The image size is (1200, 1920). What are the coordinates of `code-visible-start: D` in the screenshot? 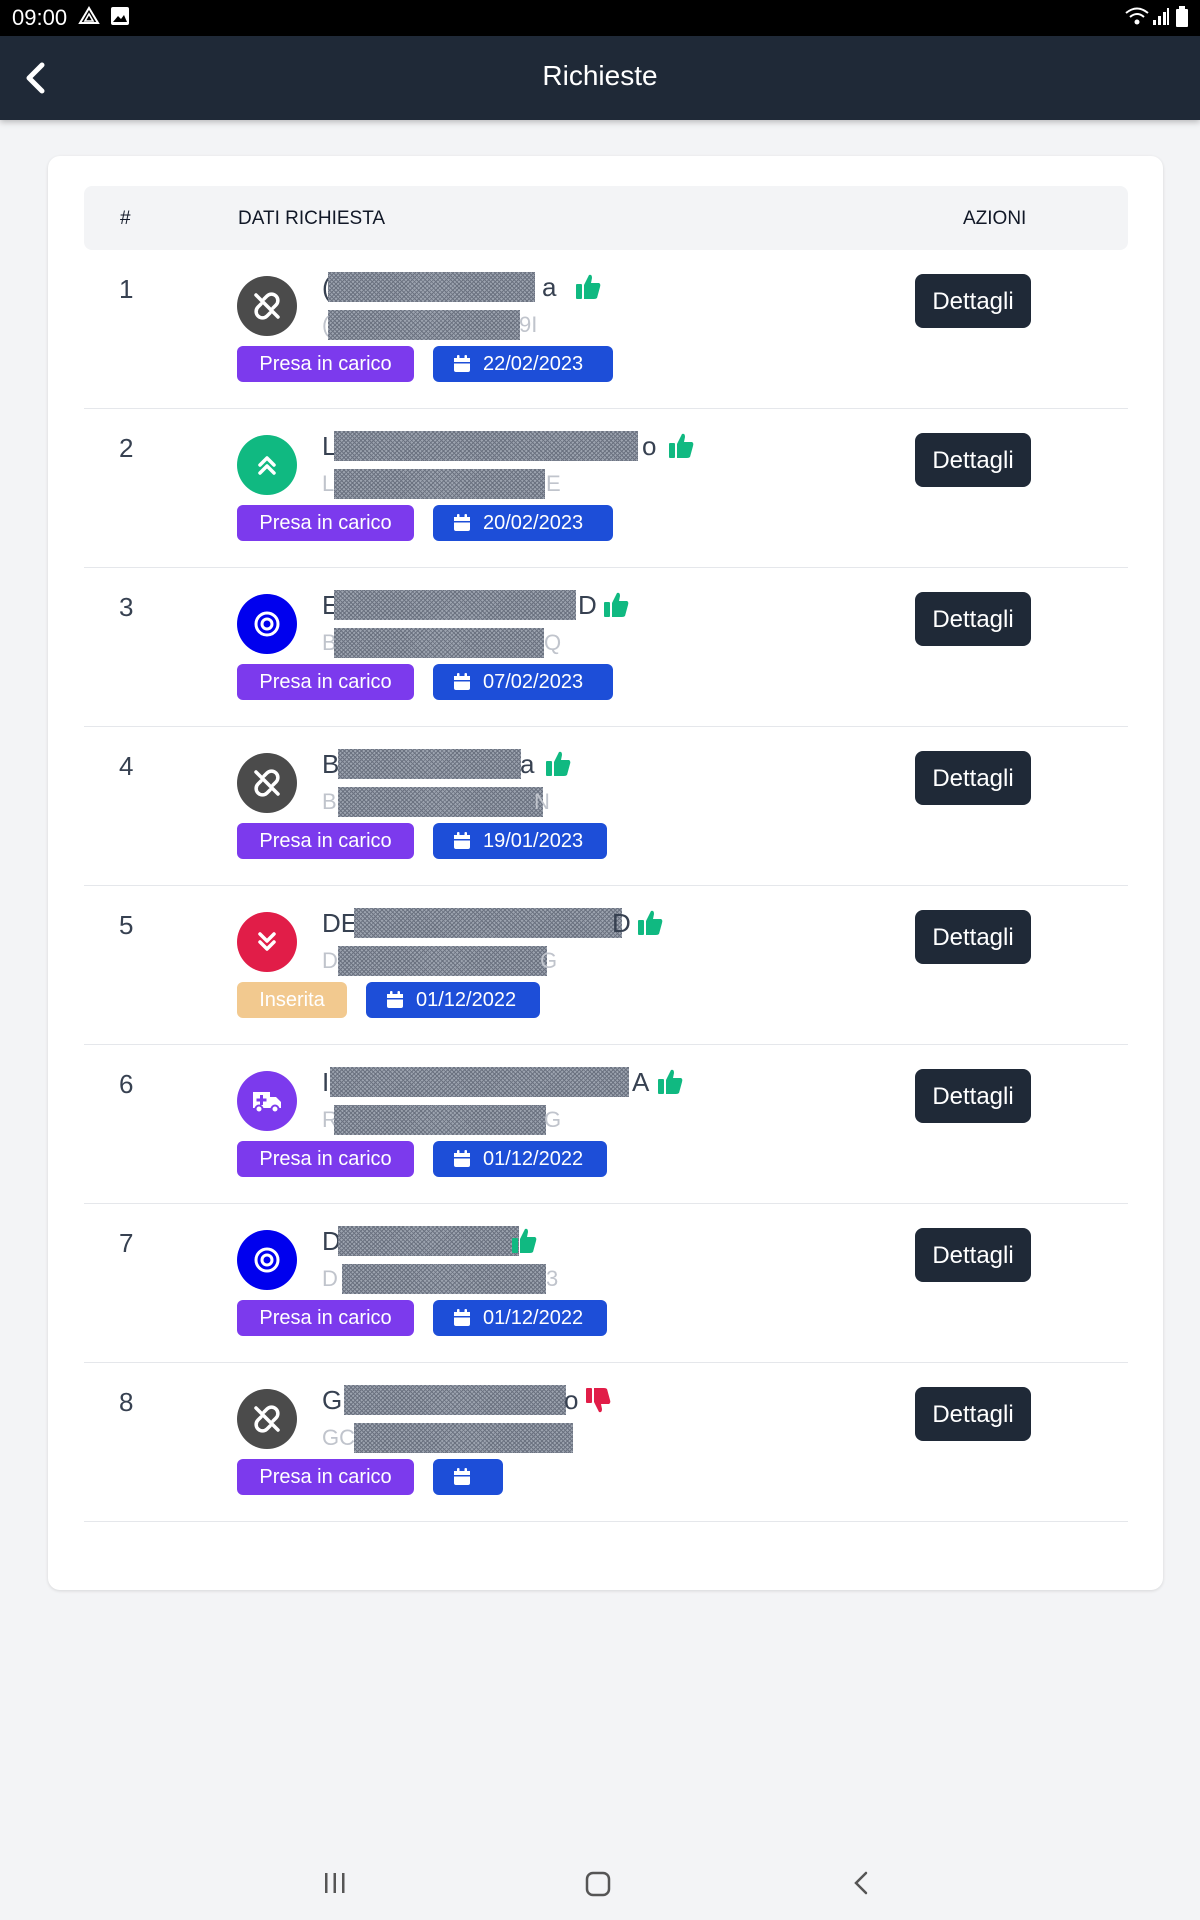 It's located at (330, 1278).